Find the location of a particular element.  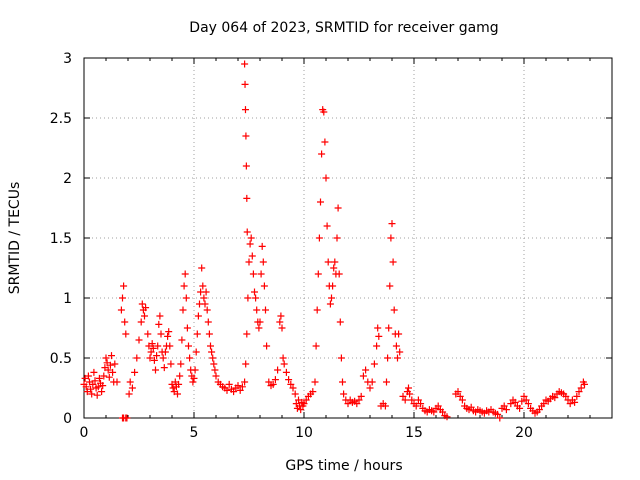

y-tick-label: 3 is located at coordinates (67, 59).